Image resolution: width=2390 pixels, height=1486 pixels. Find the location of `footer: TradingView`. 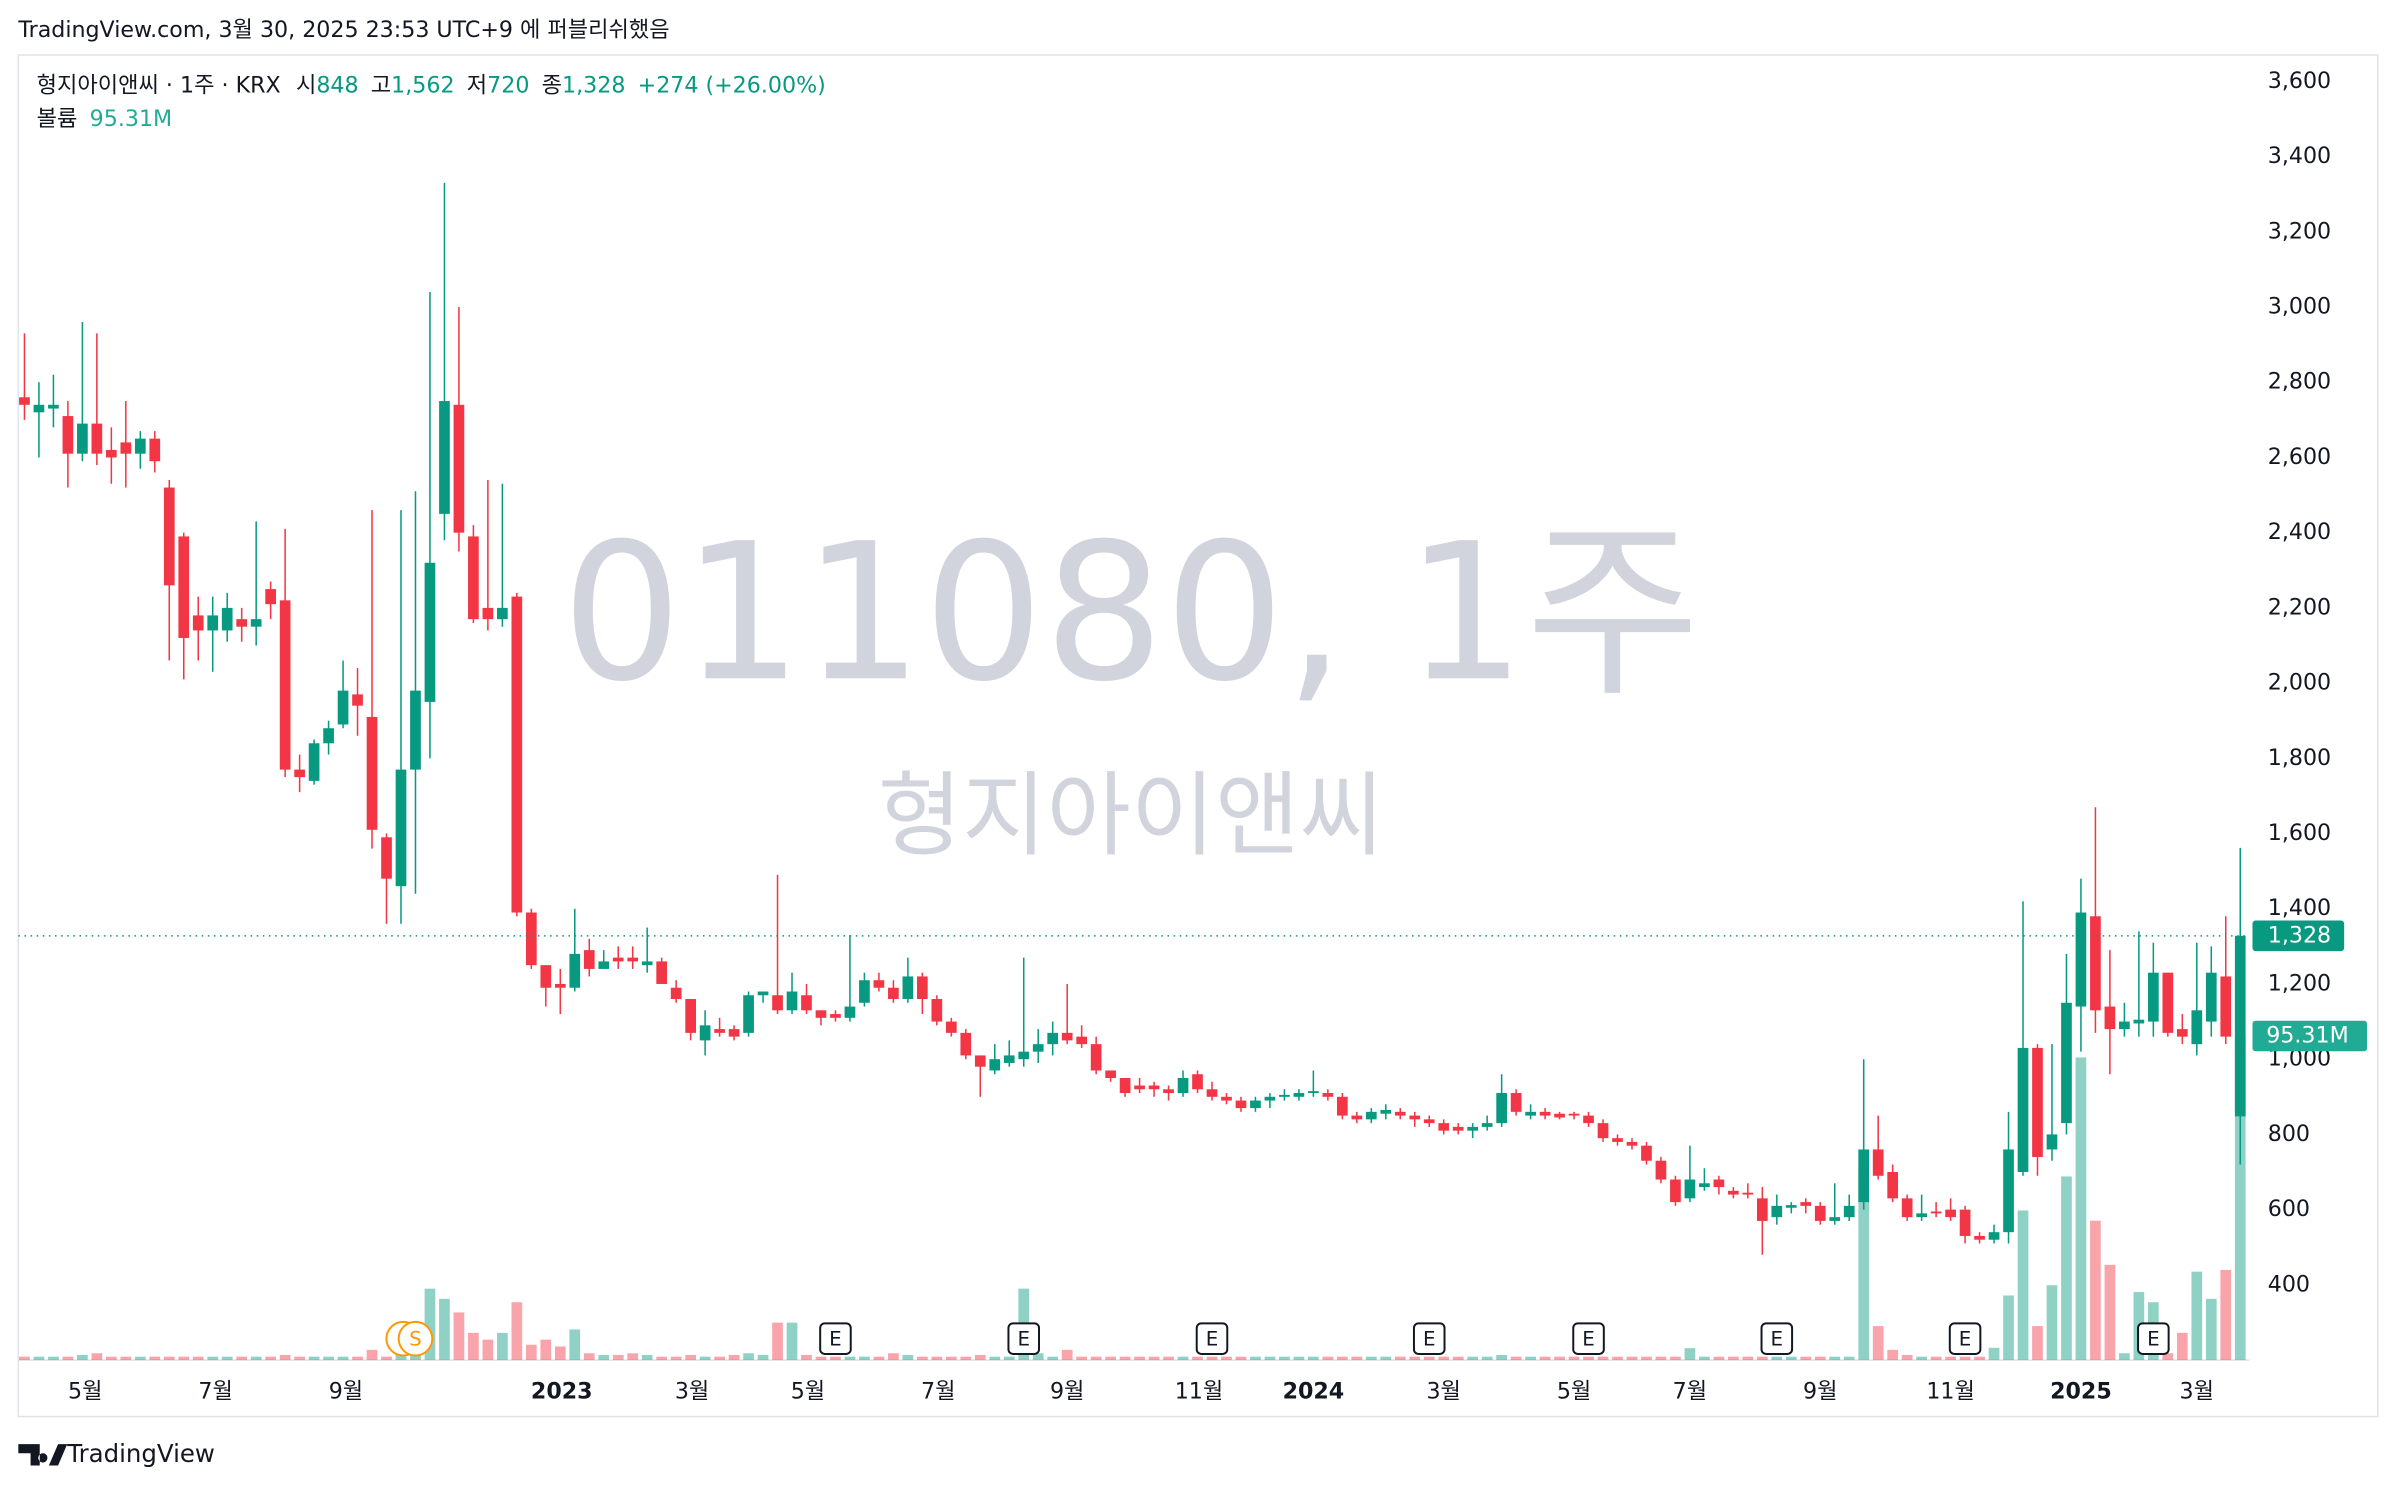

footer: TradingView is located at coordinates (116, 1453).